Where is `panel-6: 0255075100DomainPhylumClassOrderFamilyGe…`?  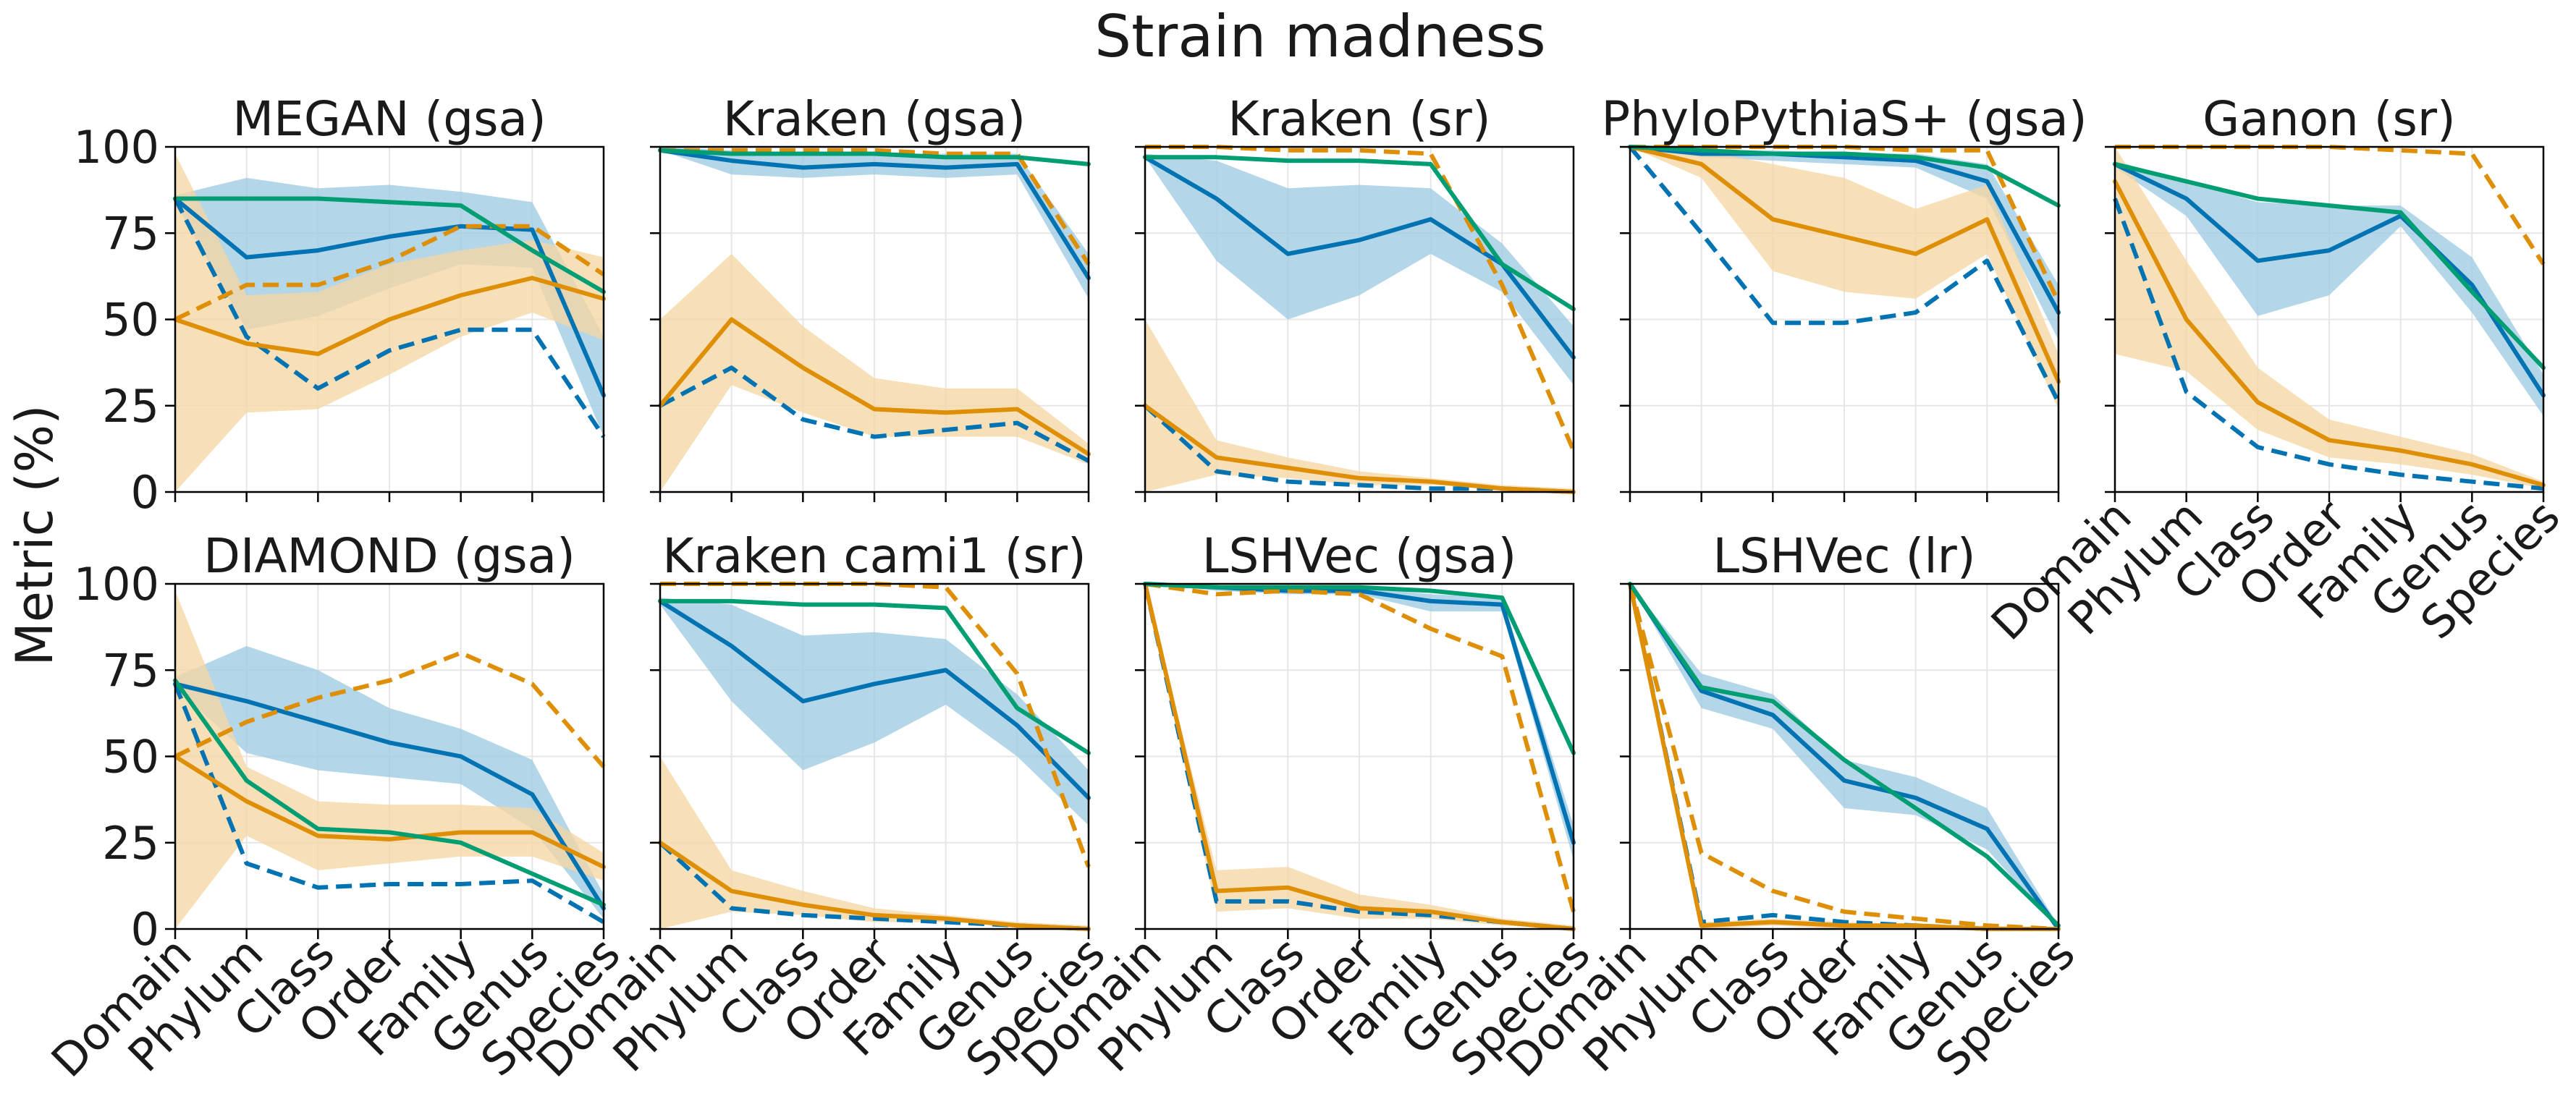 panel-6: 0255075100DomainPhylumClassOrderFamilyGe… is located at coordinates (335, 807).